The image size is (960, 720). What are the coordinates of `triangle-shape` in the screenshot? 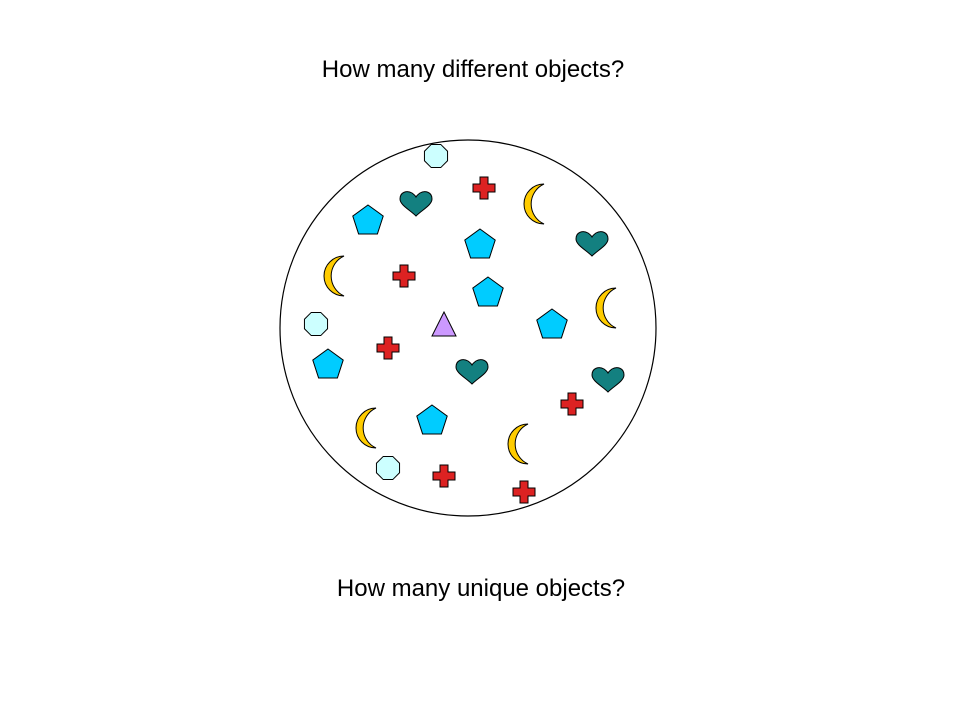 It's located at (444, 323).